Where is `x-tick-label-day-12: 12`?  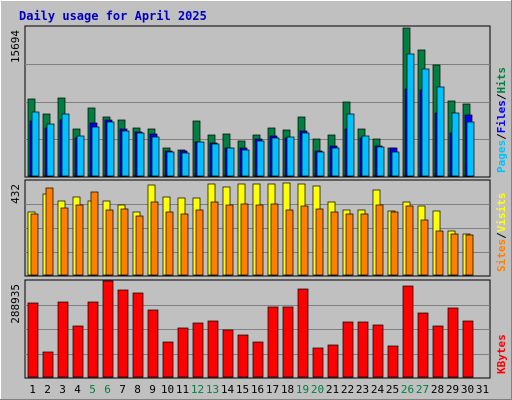 x-tick-label-day-12: 12 is located at coordinates (197, 389).